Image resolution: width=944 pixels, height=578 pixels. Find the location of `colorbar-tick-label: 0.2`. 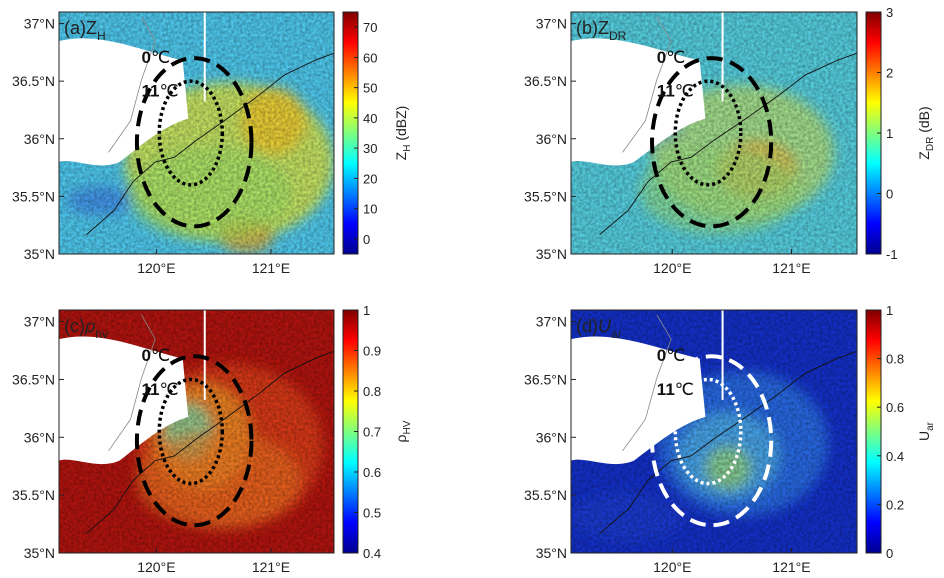

colorbar-tick-label: 0.2 is located at coordinates (895, 504).